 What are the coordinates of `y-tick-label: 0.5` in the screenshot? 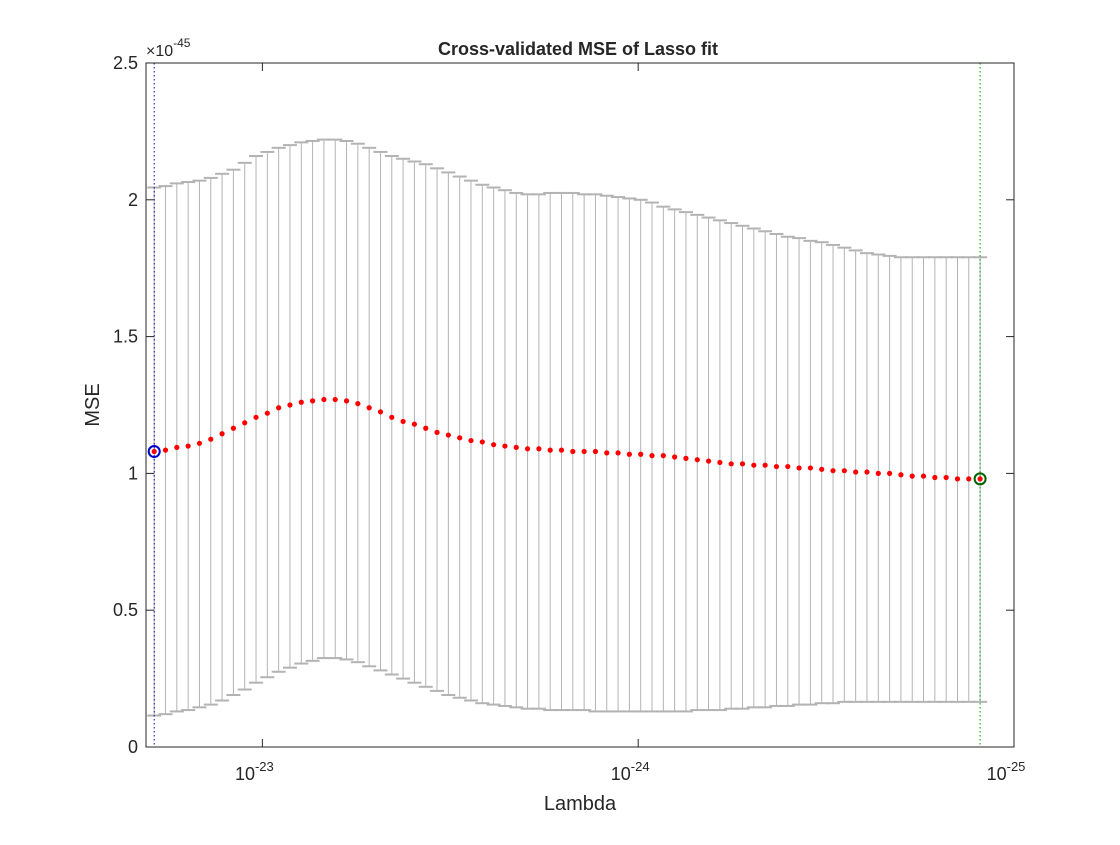 It's located at (125, 610).